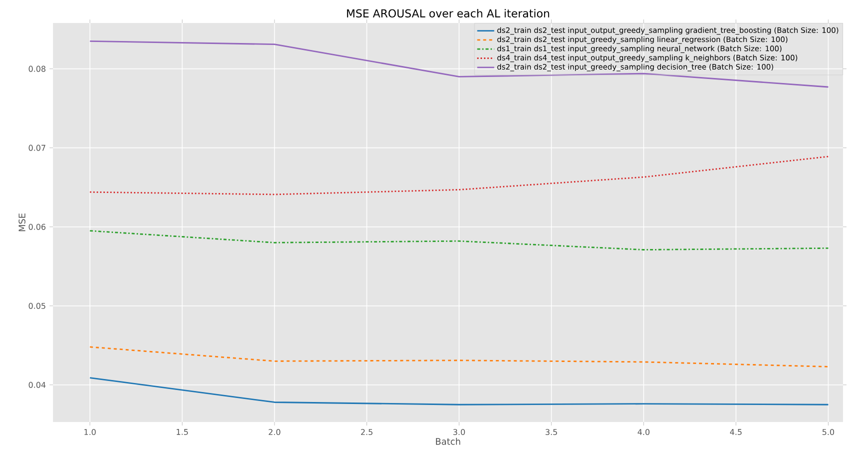 The width and height of the screenshot is (855, 455). What do you see at coordinates (22, 223) in the screenshot?
I see `y-axis-title: MSE` at bounding box center [22, 223].